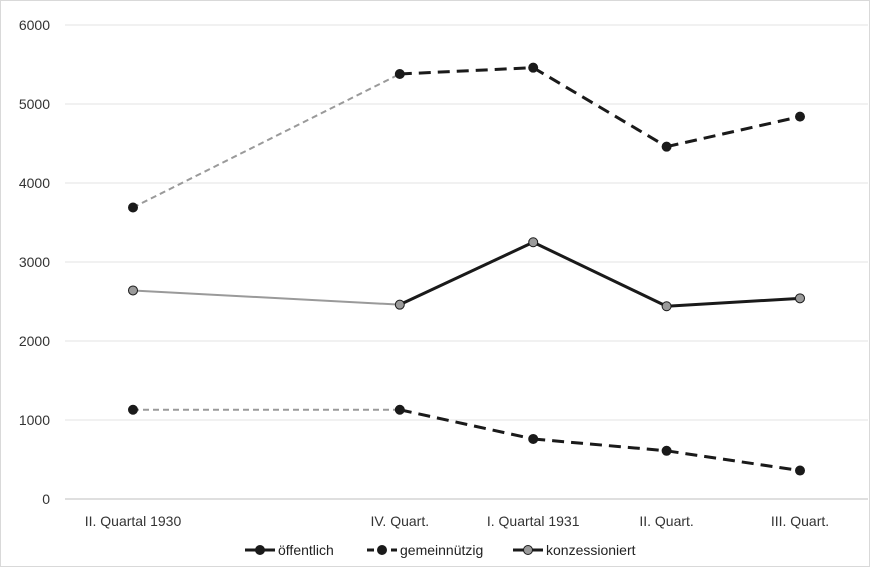  Describe the element at coordinates (591, 550) in the screenshot. I see `legend-label: konzessioniert` at that location.